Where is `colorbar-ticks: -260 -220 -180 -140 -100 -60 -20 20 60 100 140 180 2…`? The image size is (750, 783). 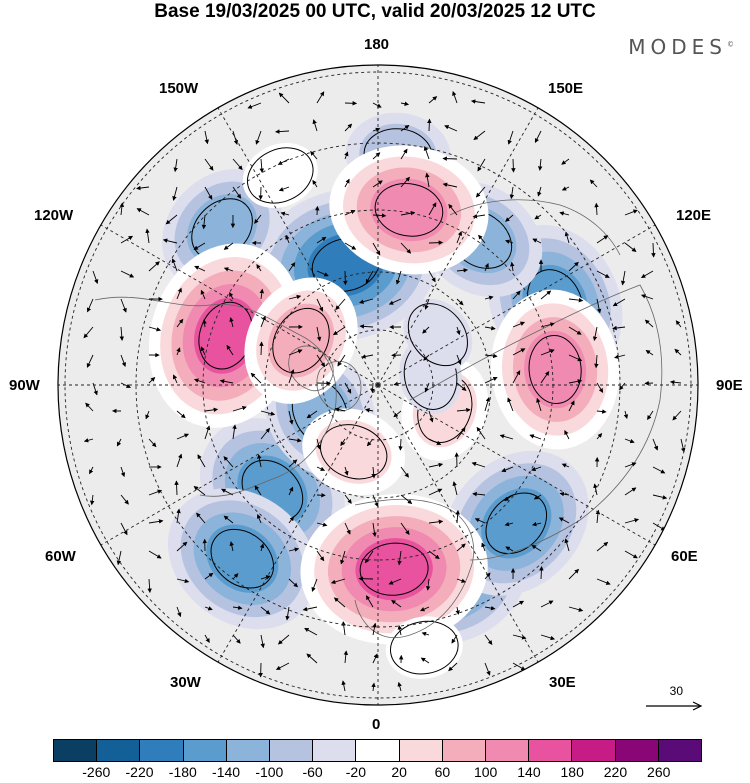 colorbar-ticks: -260 -220 -180 -140 -100 -60 -20 20 60 100 140 180 2… is located at coordinates (377, 773).